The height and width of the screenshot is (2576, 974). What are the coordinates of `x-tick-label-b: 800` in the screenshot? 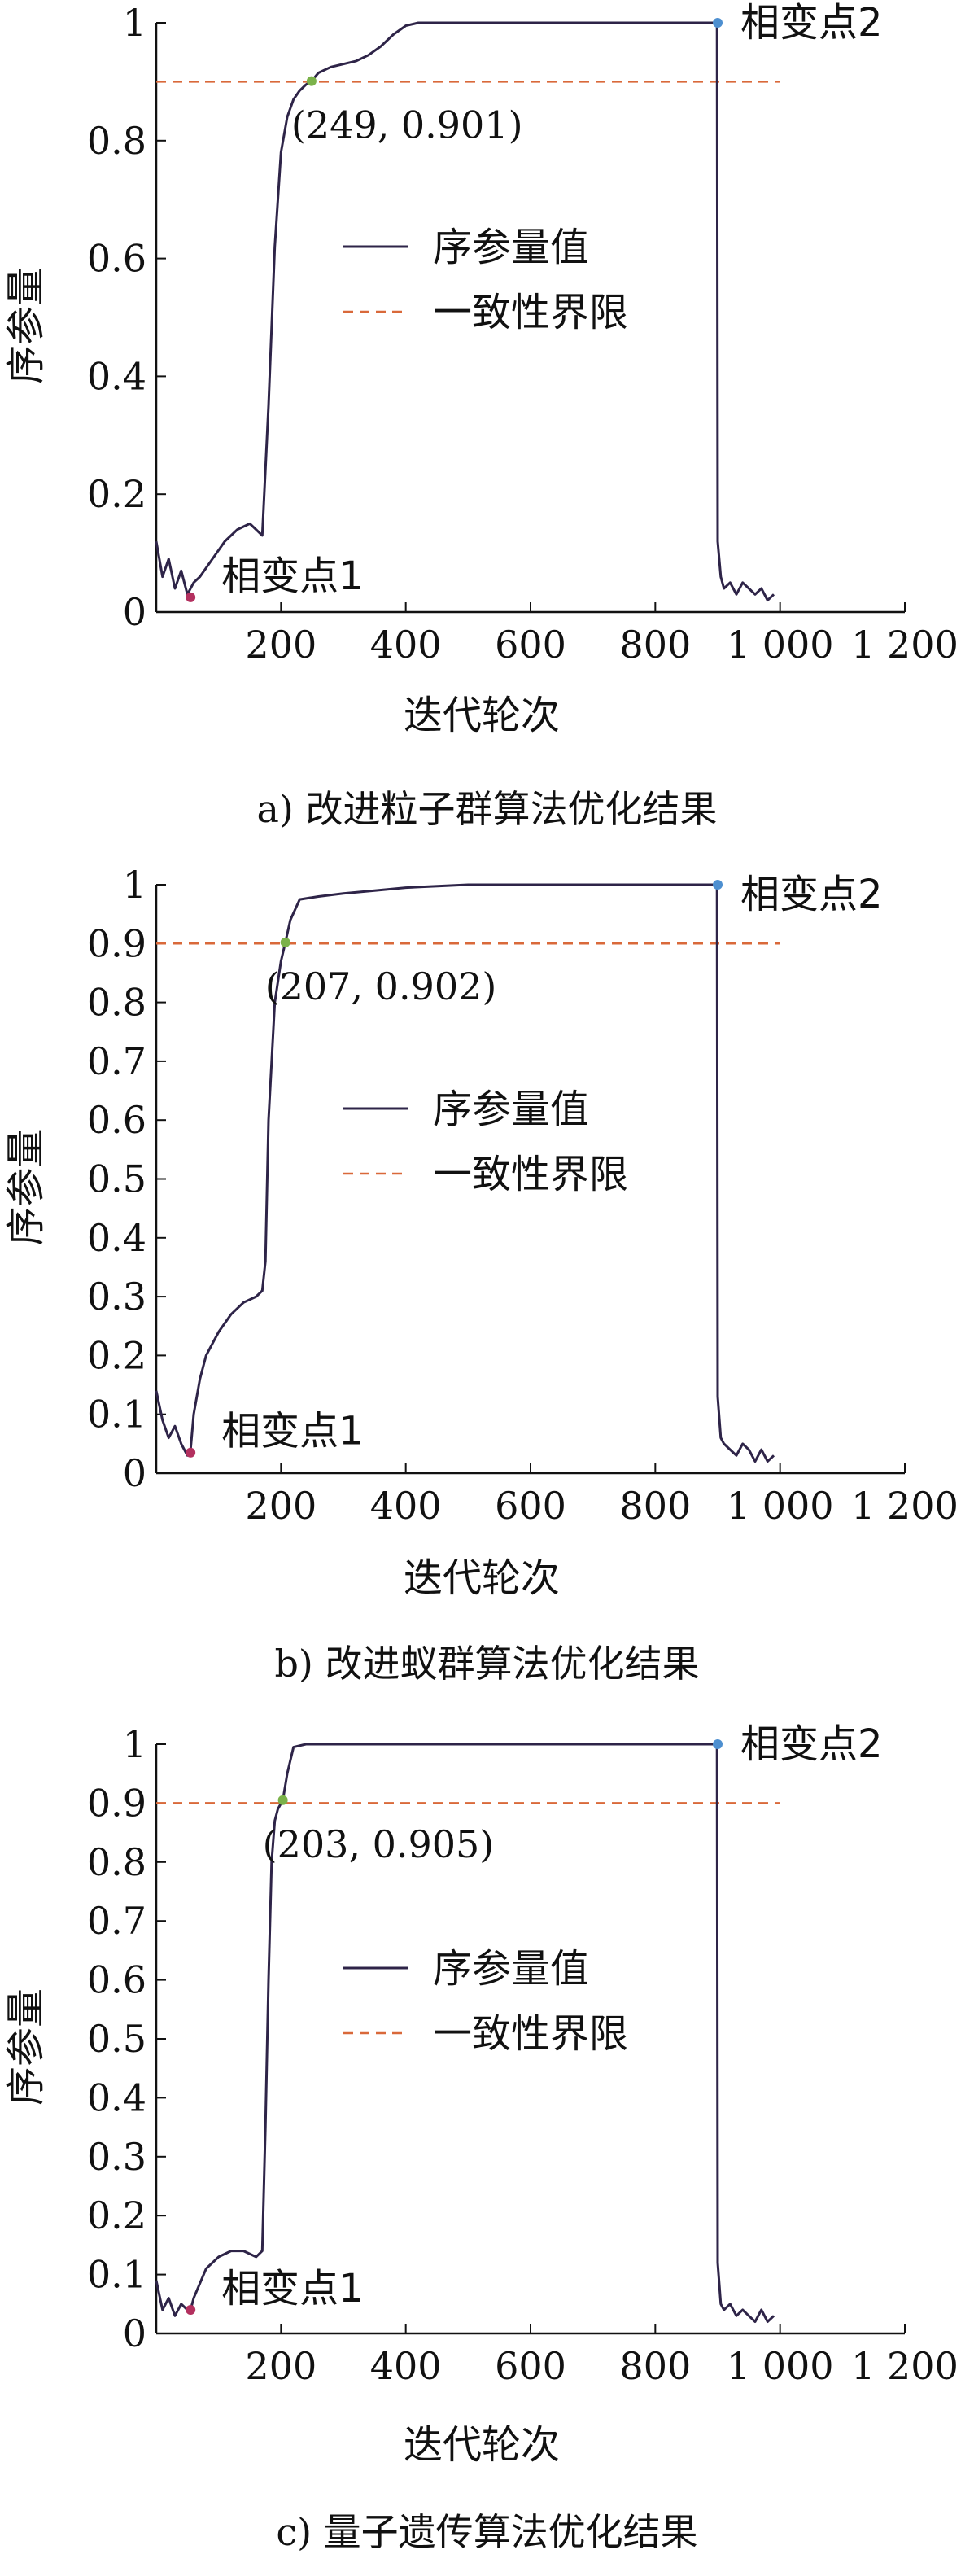 It's located at (655, 1506).